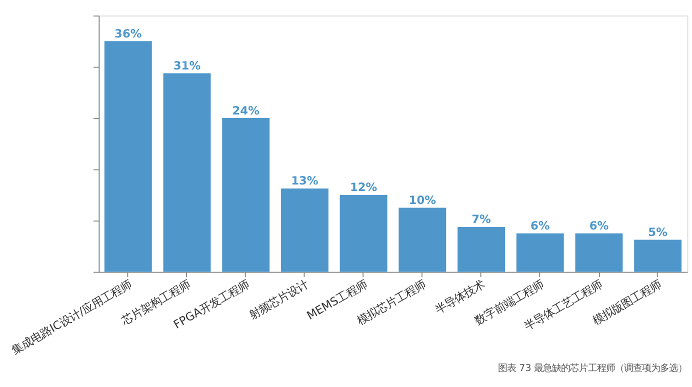  I want to click on data-label: 36%, so click(128, 33).